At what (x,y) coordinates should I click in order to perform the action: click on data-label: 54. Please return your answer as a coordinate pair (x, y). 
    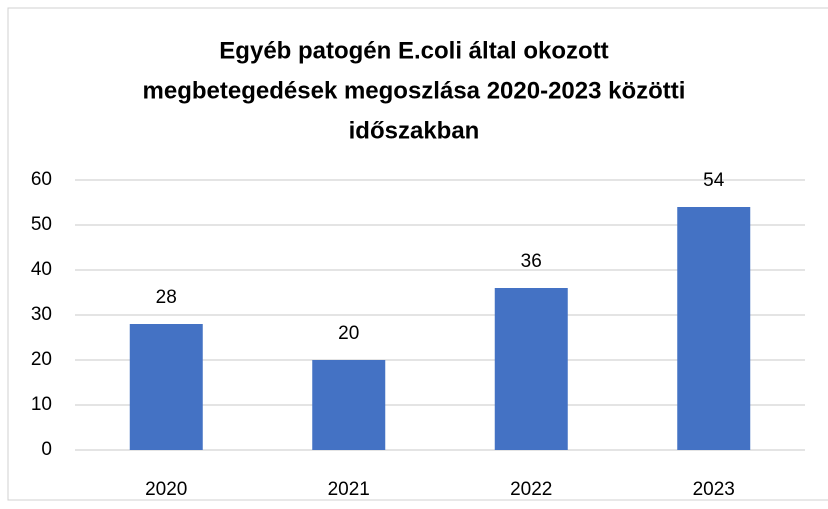
    Looking at the image, I should click on (714, 180).